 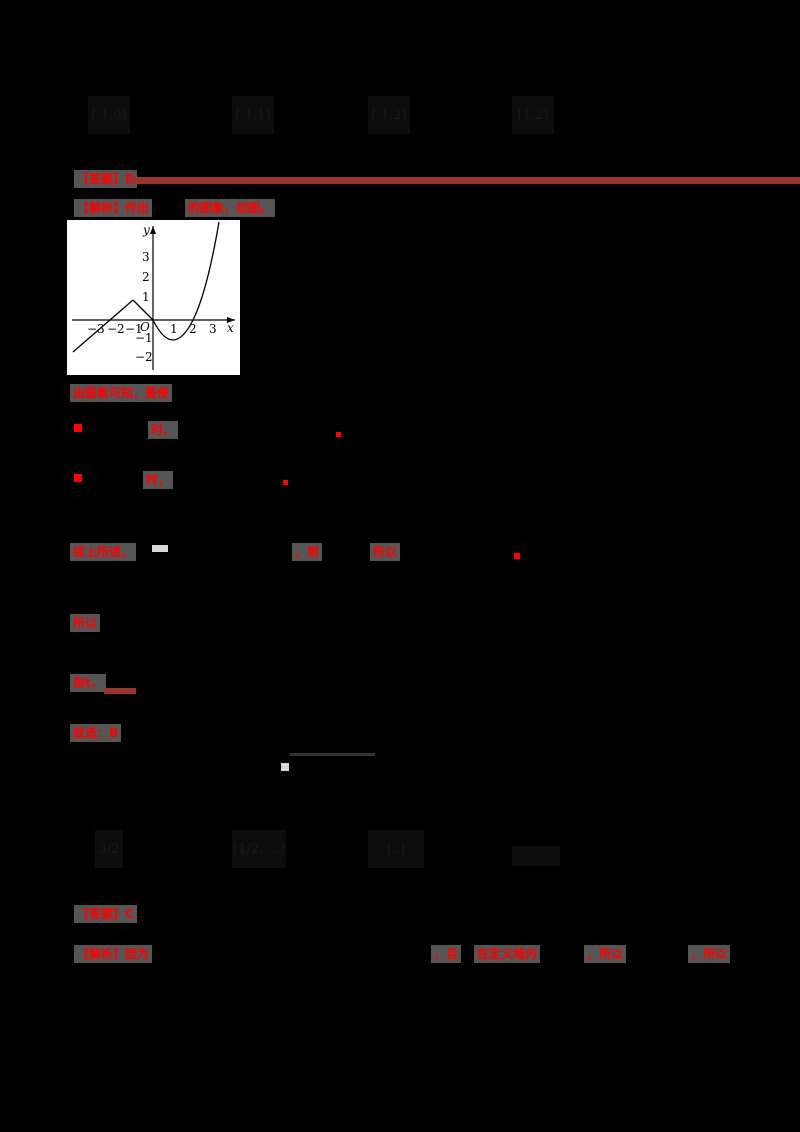 I want to click on option-text: [1/2, ...], so click(x=259, y=849).